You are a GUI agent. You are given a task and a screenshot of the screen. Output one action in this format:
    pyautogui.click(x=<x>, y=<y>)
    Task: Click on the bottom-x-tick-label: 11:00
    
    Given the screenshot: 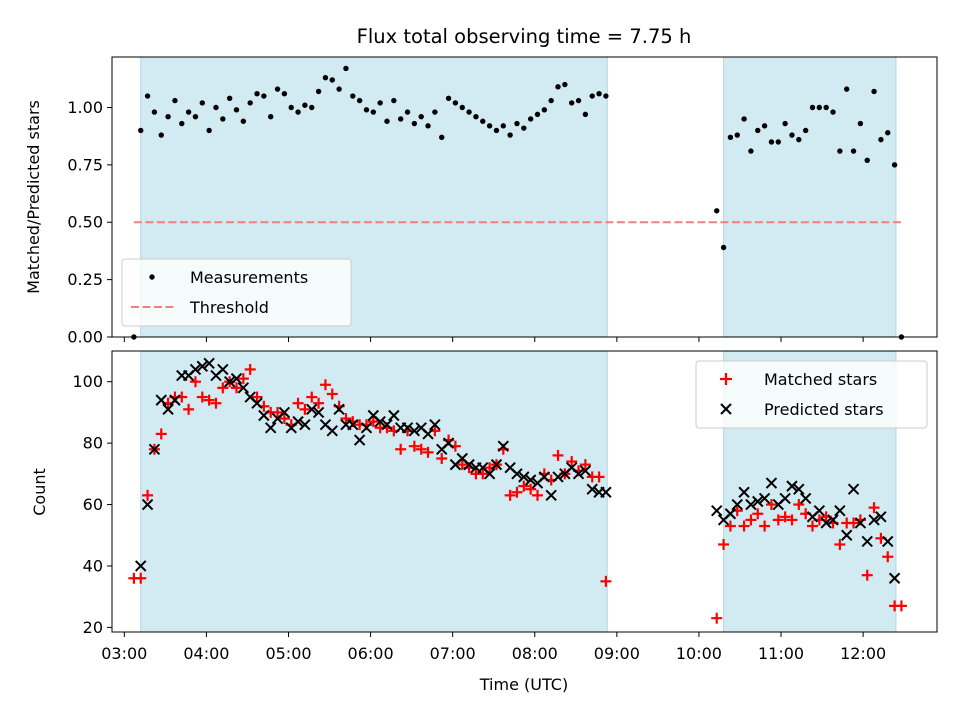 What is the action you would take?
    pyautogui.click(x=781, y=653)
    